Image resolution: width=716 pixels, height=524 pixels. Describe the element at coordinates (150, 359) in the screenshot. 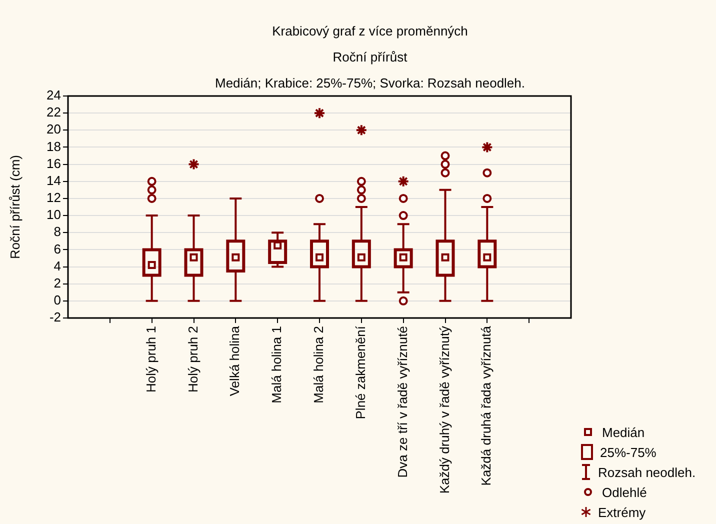

I see `x-tick-label: Holý pruh 1` at that location.